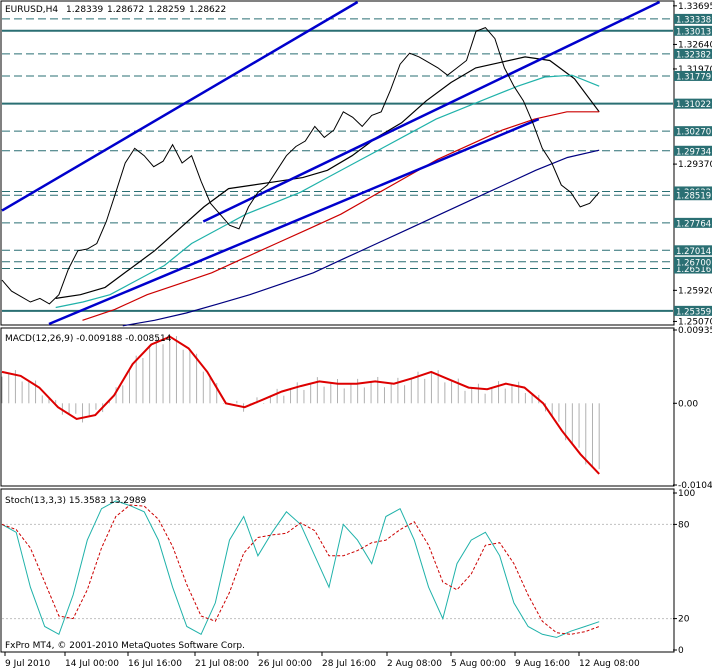 This screenshot has width=712, height=670. Describe the element at coordinates (542, 664) in the screenshot. I see `time-tick-label: 9 Aug 16:00` at that location.